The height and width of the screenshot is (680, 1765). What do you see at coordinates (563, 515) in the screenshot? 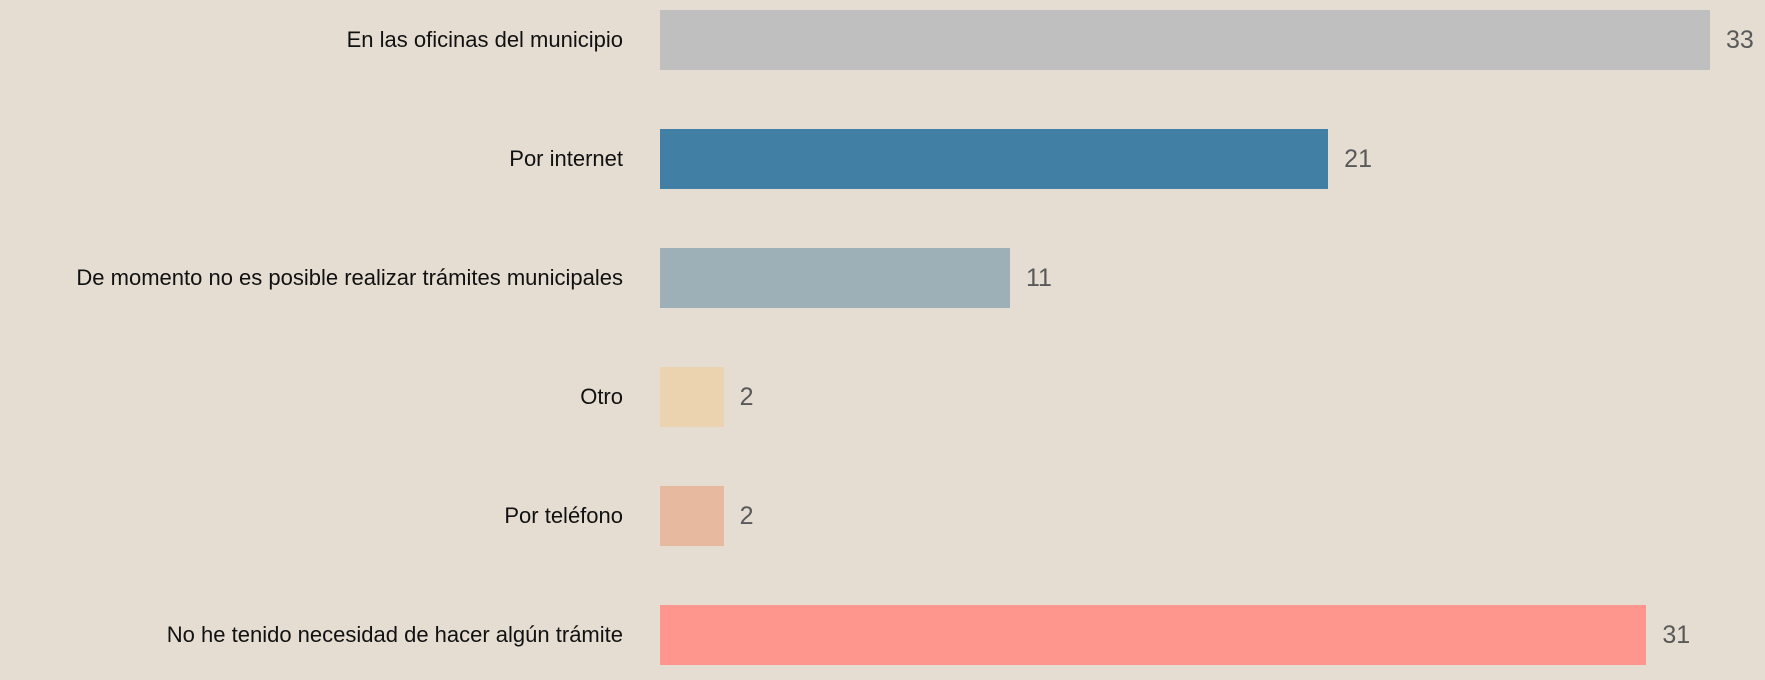
I see `category-label: Por teléfono` at bounding box center [563, 515].